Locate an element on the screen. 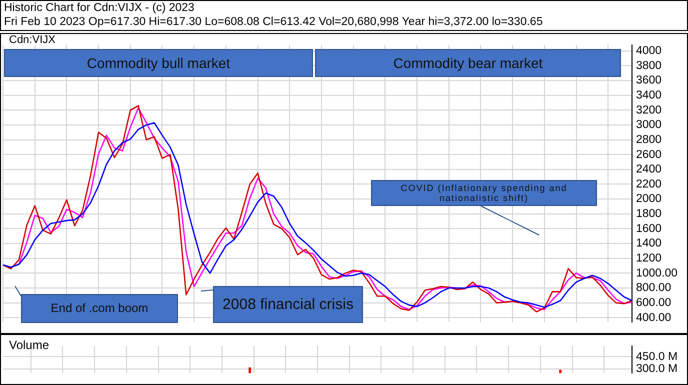  callout-box: 2008 financial crisis is located at coordinates (288, 304).